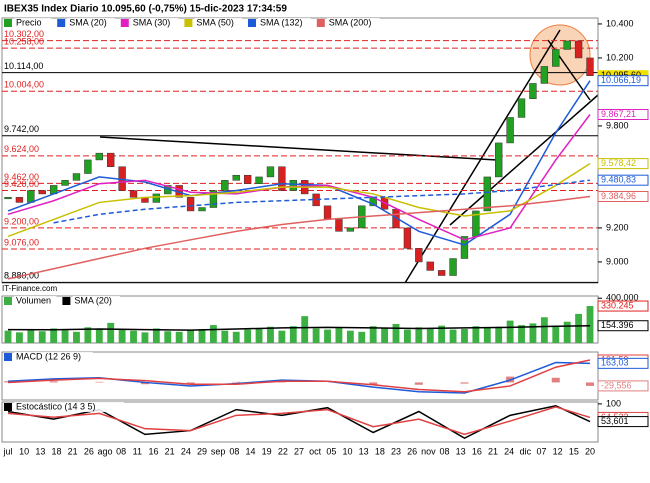 Image resolution: width=650 pixels, height=483 pixels. I want to click on legend-label: Volumen, so click(33, 300).